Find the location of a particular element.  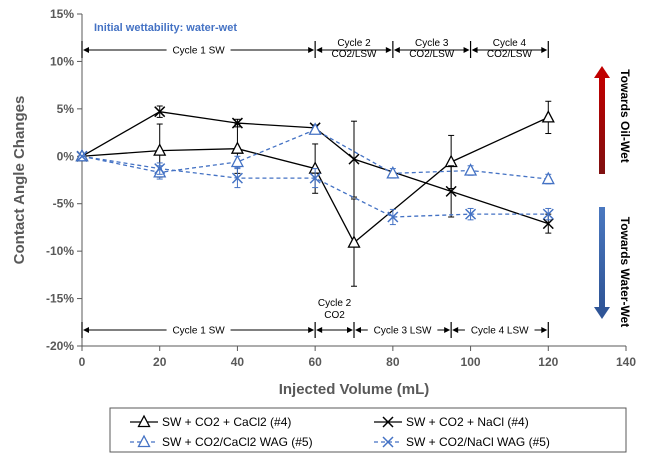

wettability-note: Initial wettability: water-wet is located at coordinates (165, 28).